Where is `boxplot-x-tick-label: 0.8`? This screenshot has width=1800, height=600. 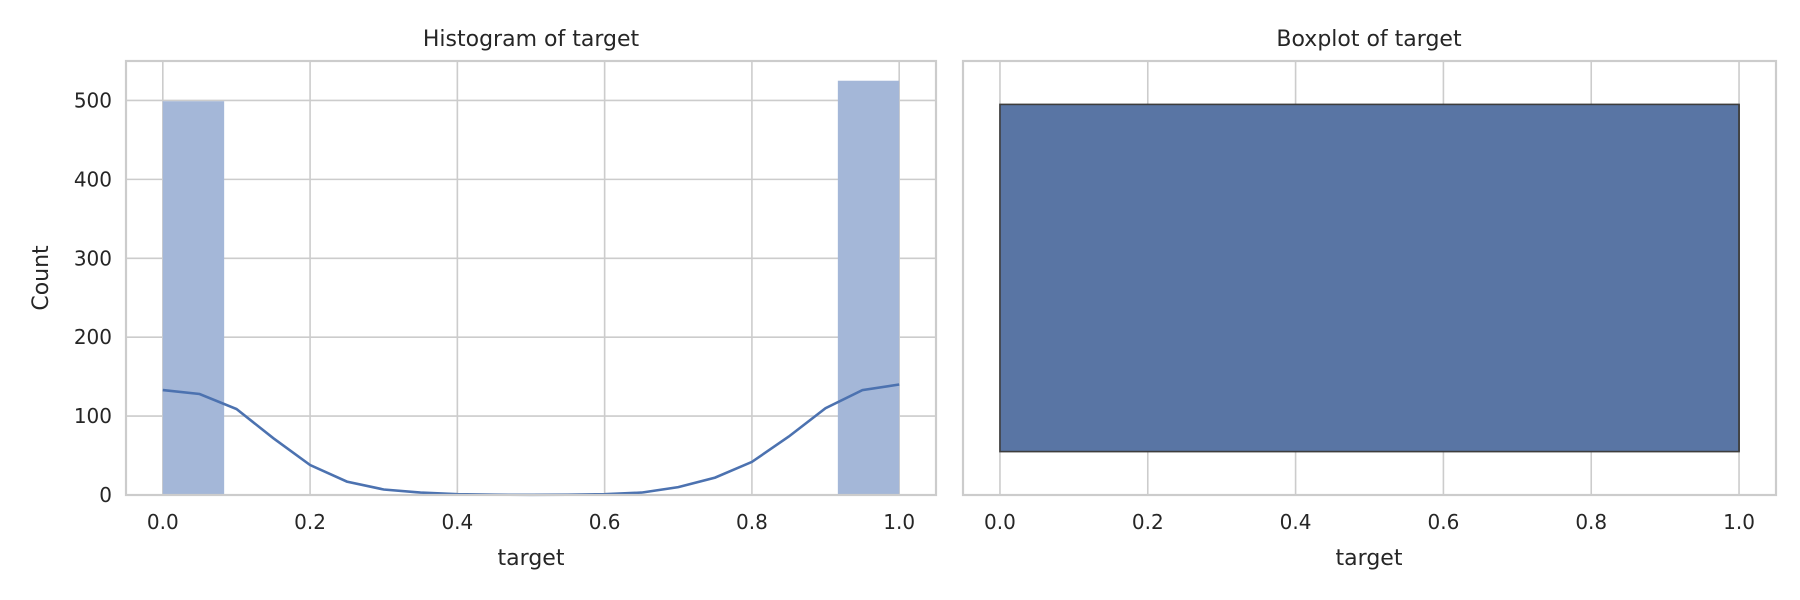 boxplot-x-tick-label: 0.8 is located at coordinates (1591, 522).